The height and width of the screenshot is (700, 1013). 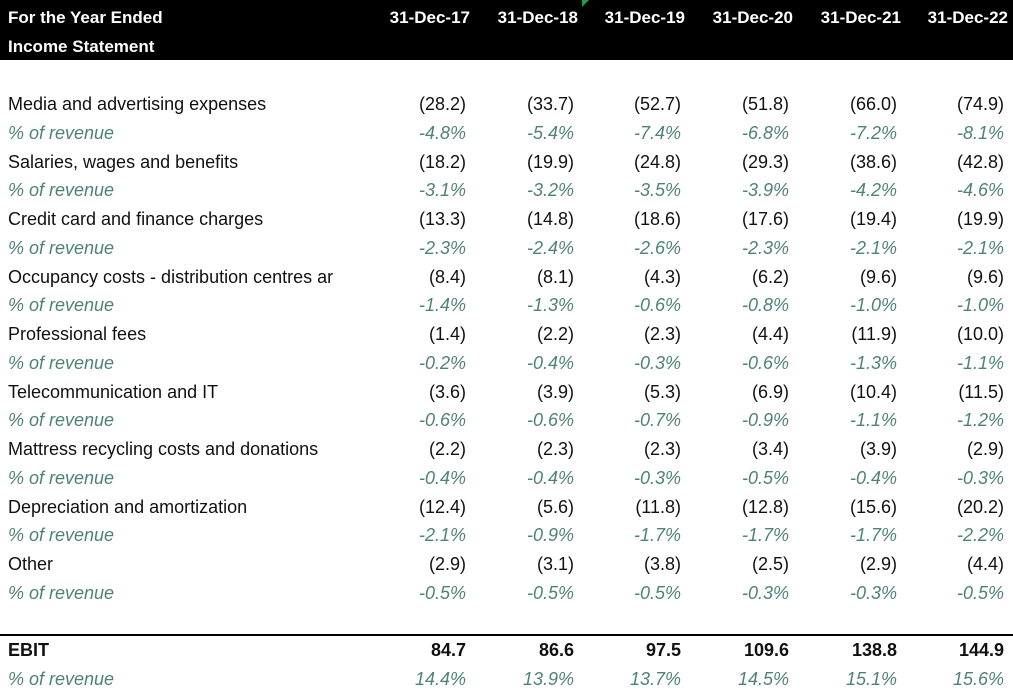 What do you see at coordinates (657, 132) in the screenshot?
I see `row-value: -7.4%` at bounding box center [657, 132].